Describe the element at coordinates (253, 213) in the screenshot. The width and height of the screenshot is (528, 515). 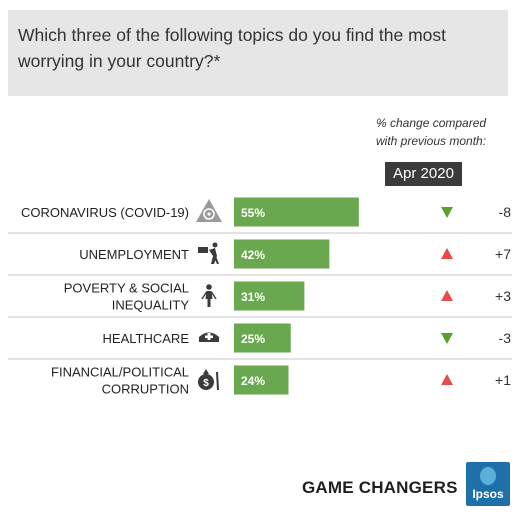
I see `bar-value-label: 55%` at that location.